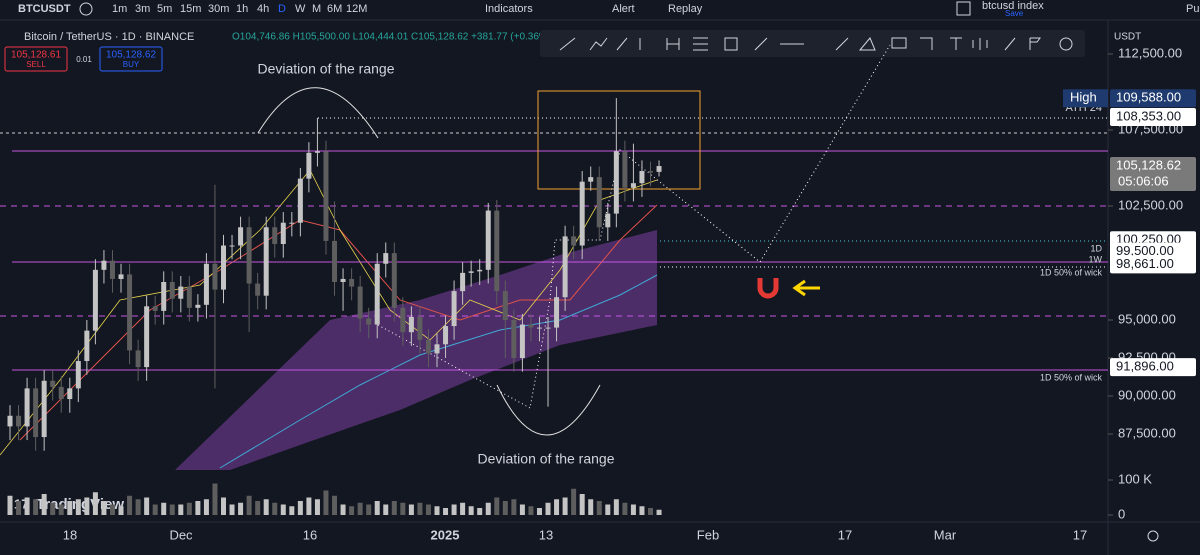  What do you see at coordinates (1148, 164) in the screenshot?
I see `price-label: 105,128.62` at bounding box center [1148, 164].